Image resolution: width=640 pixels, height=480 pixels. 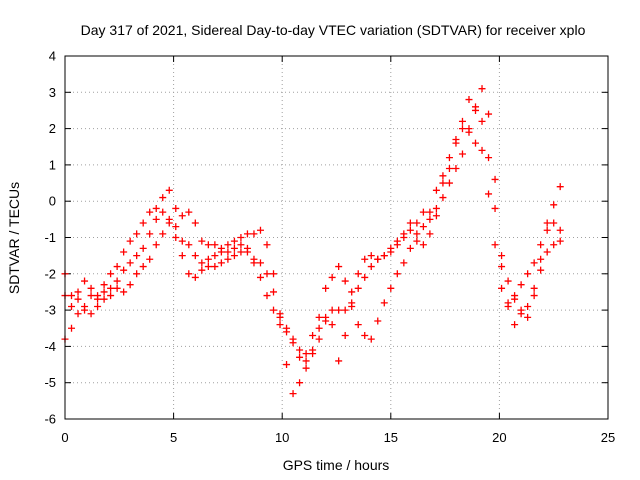 I want to click on x-tick-label: 25, so click(x=608, y=437).